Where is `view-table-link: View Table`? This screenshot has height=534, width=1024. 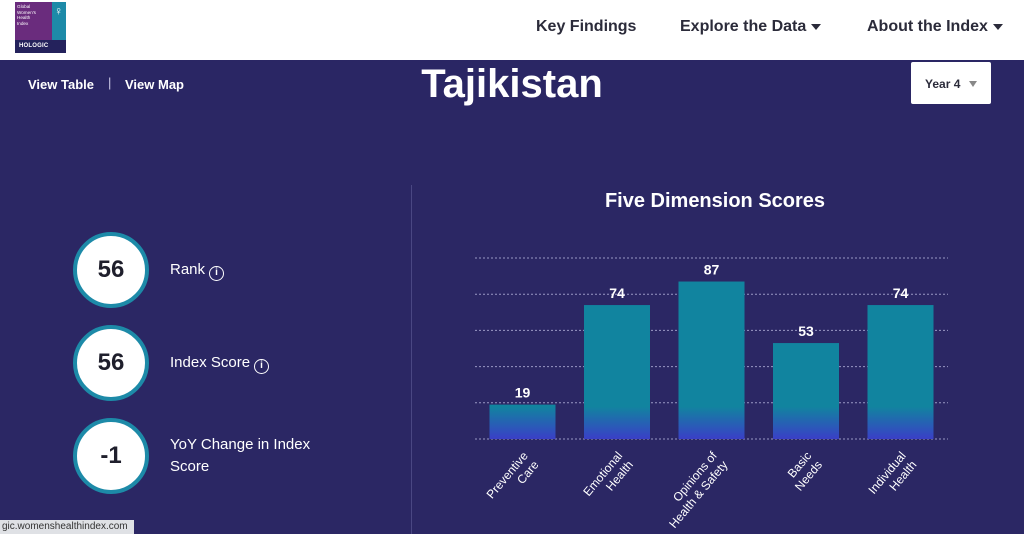 view-table-link: View Table is located at coordinates (61, 84).